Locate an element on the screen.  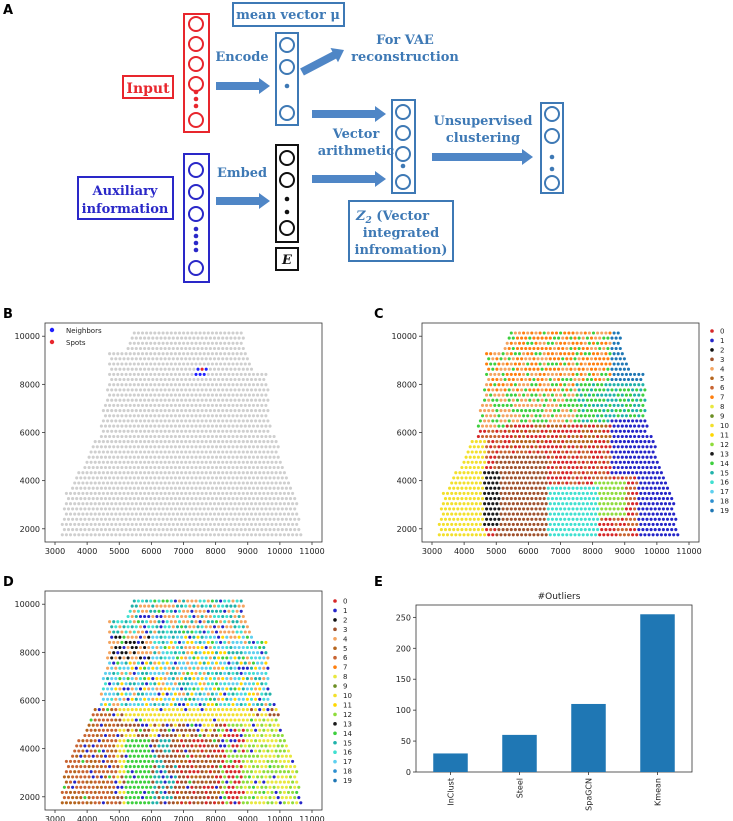
y-tick-label: 2000 is located at coordinates (407, 529).